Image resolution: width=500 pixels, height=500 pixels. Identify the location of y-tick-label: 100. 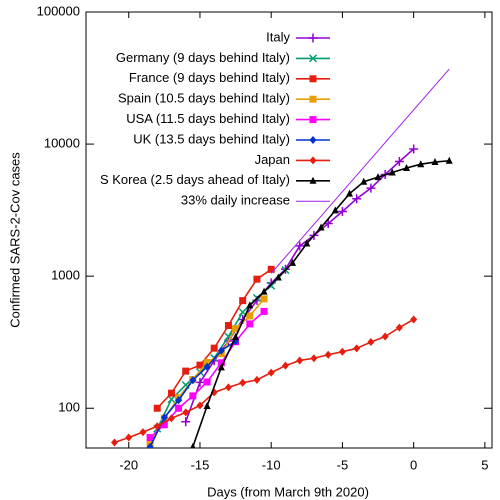
(69, 407).